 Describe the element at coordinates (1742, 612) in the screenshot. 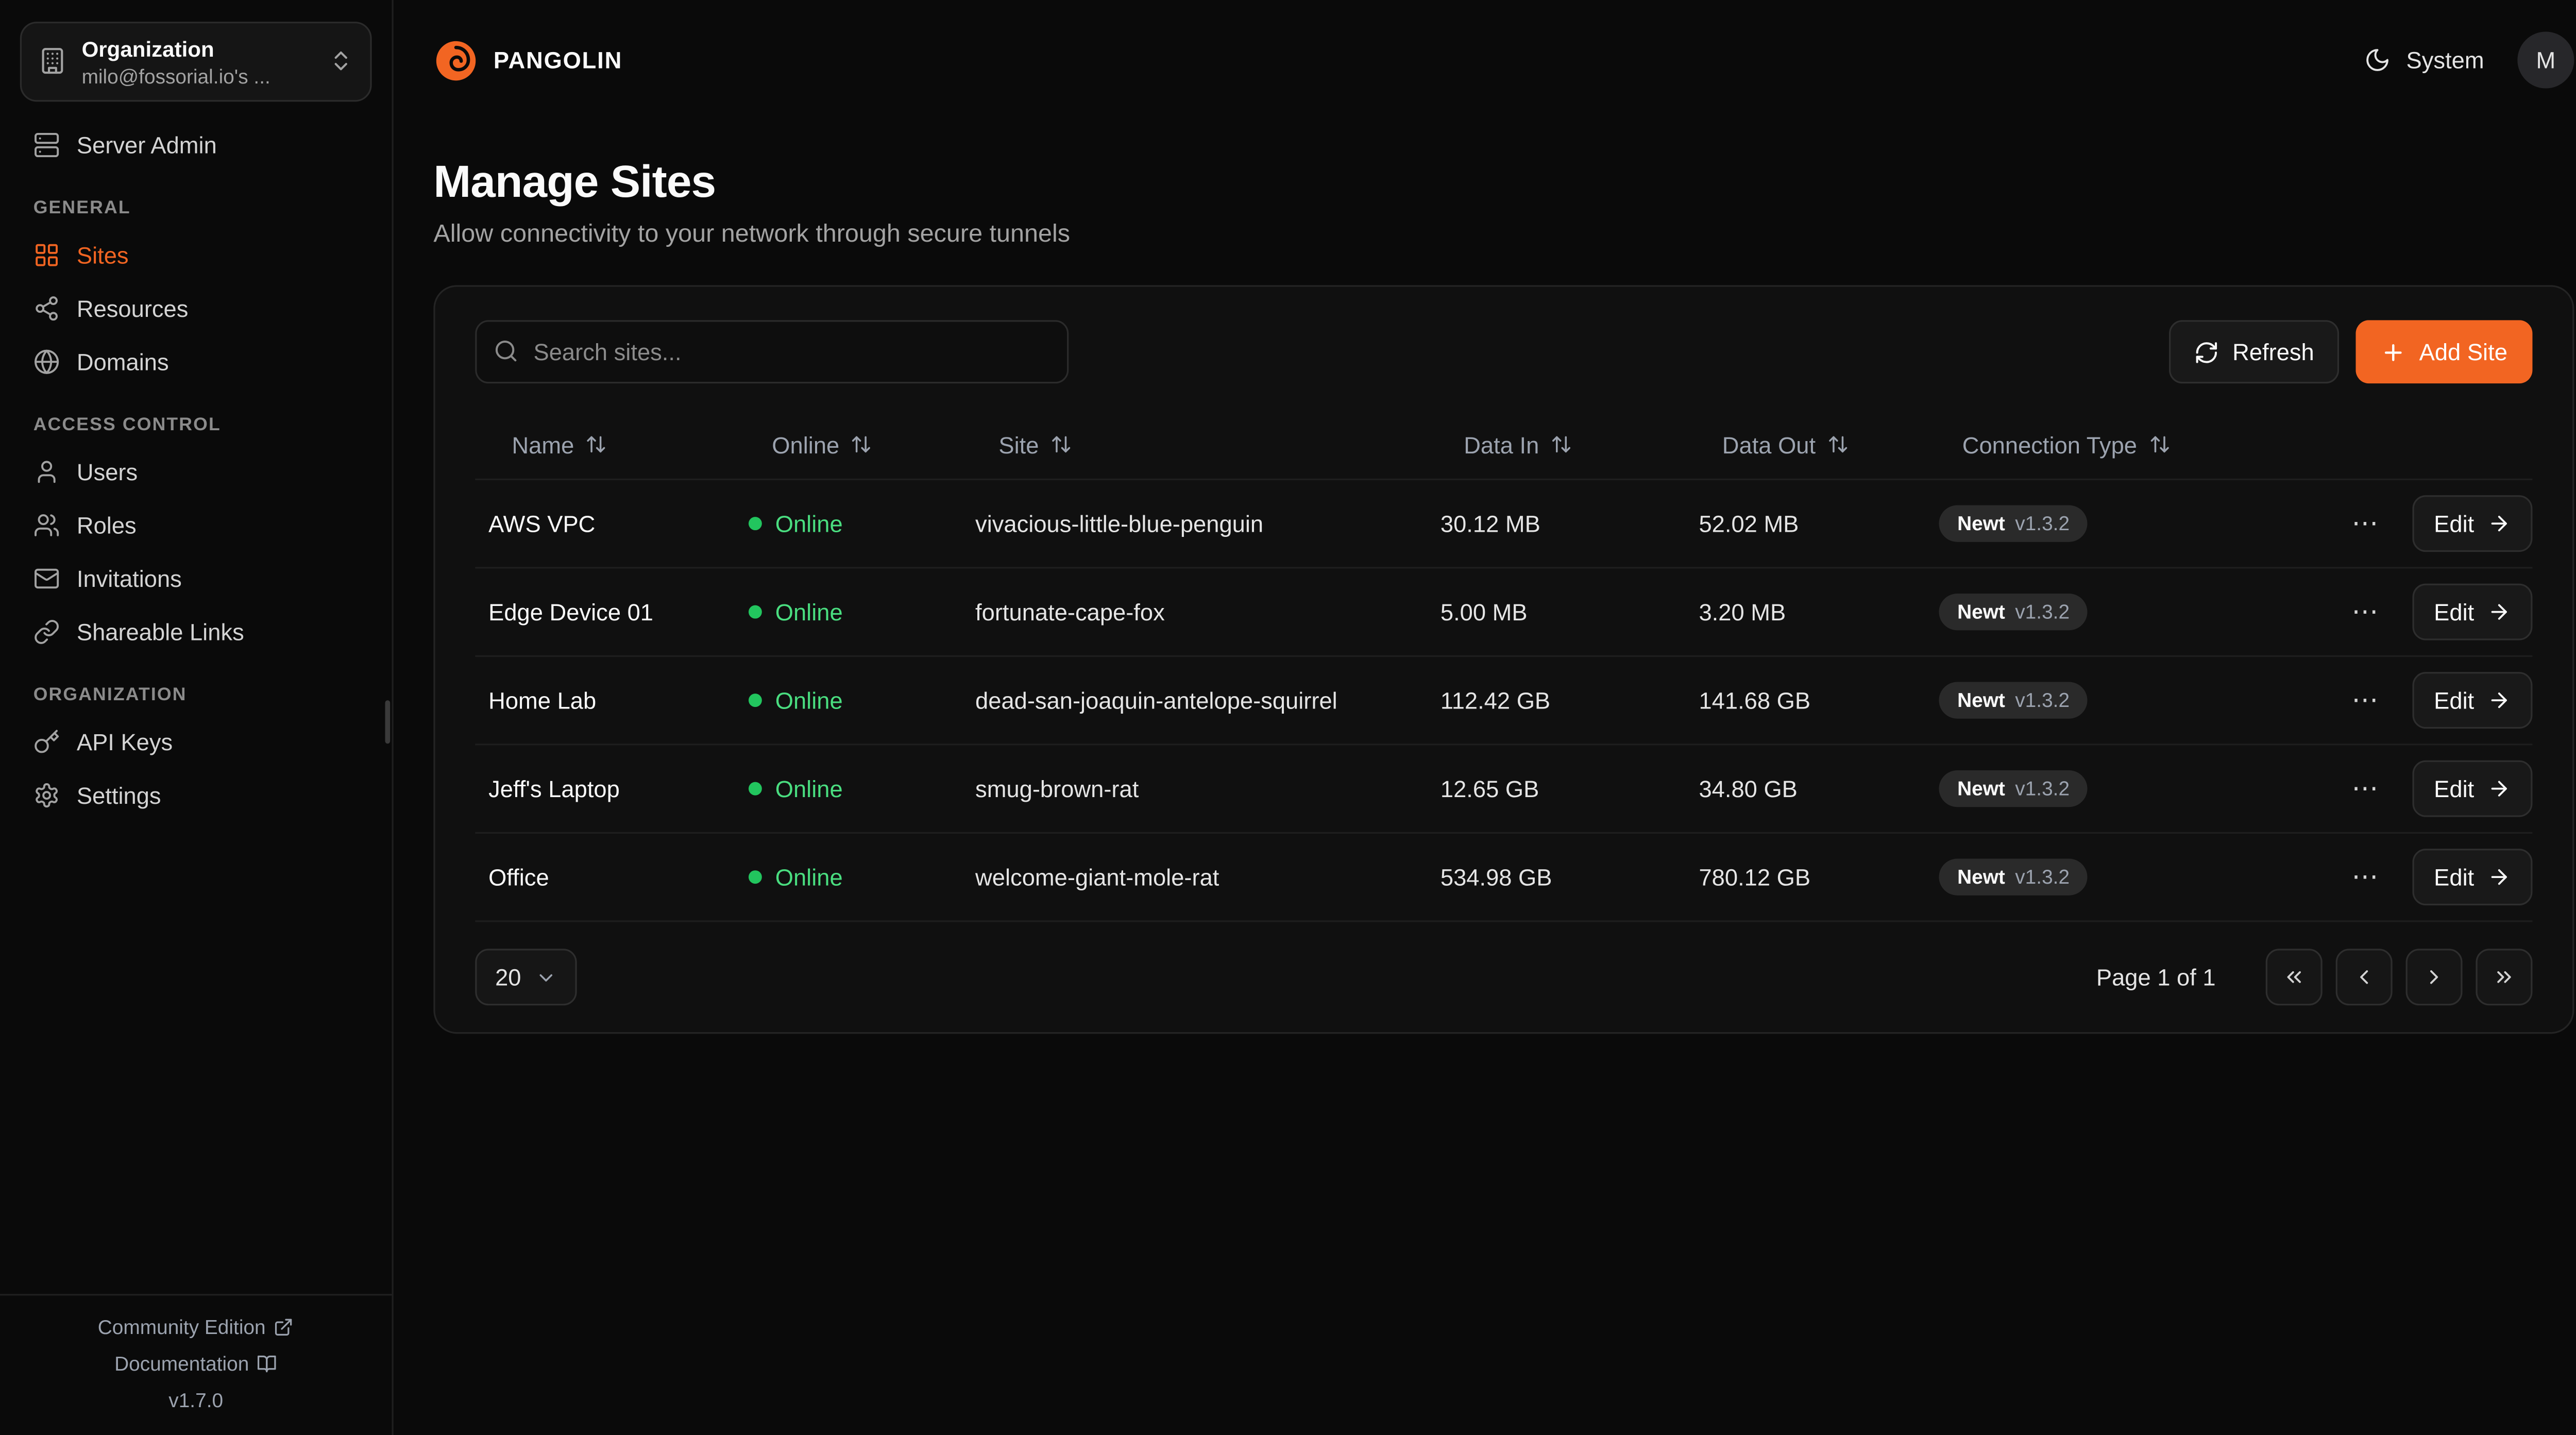

I see `data-out-value: 3.20 MB` at that location.